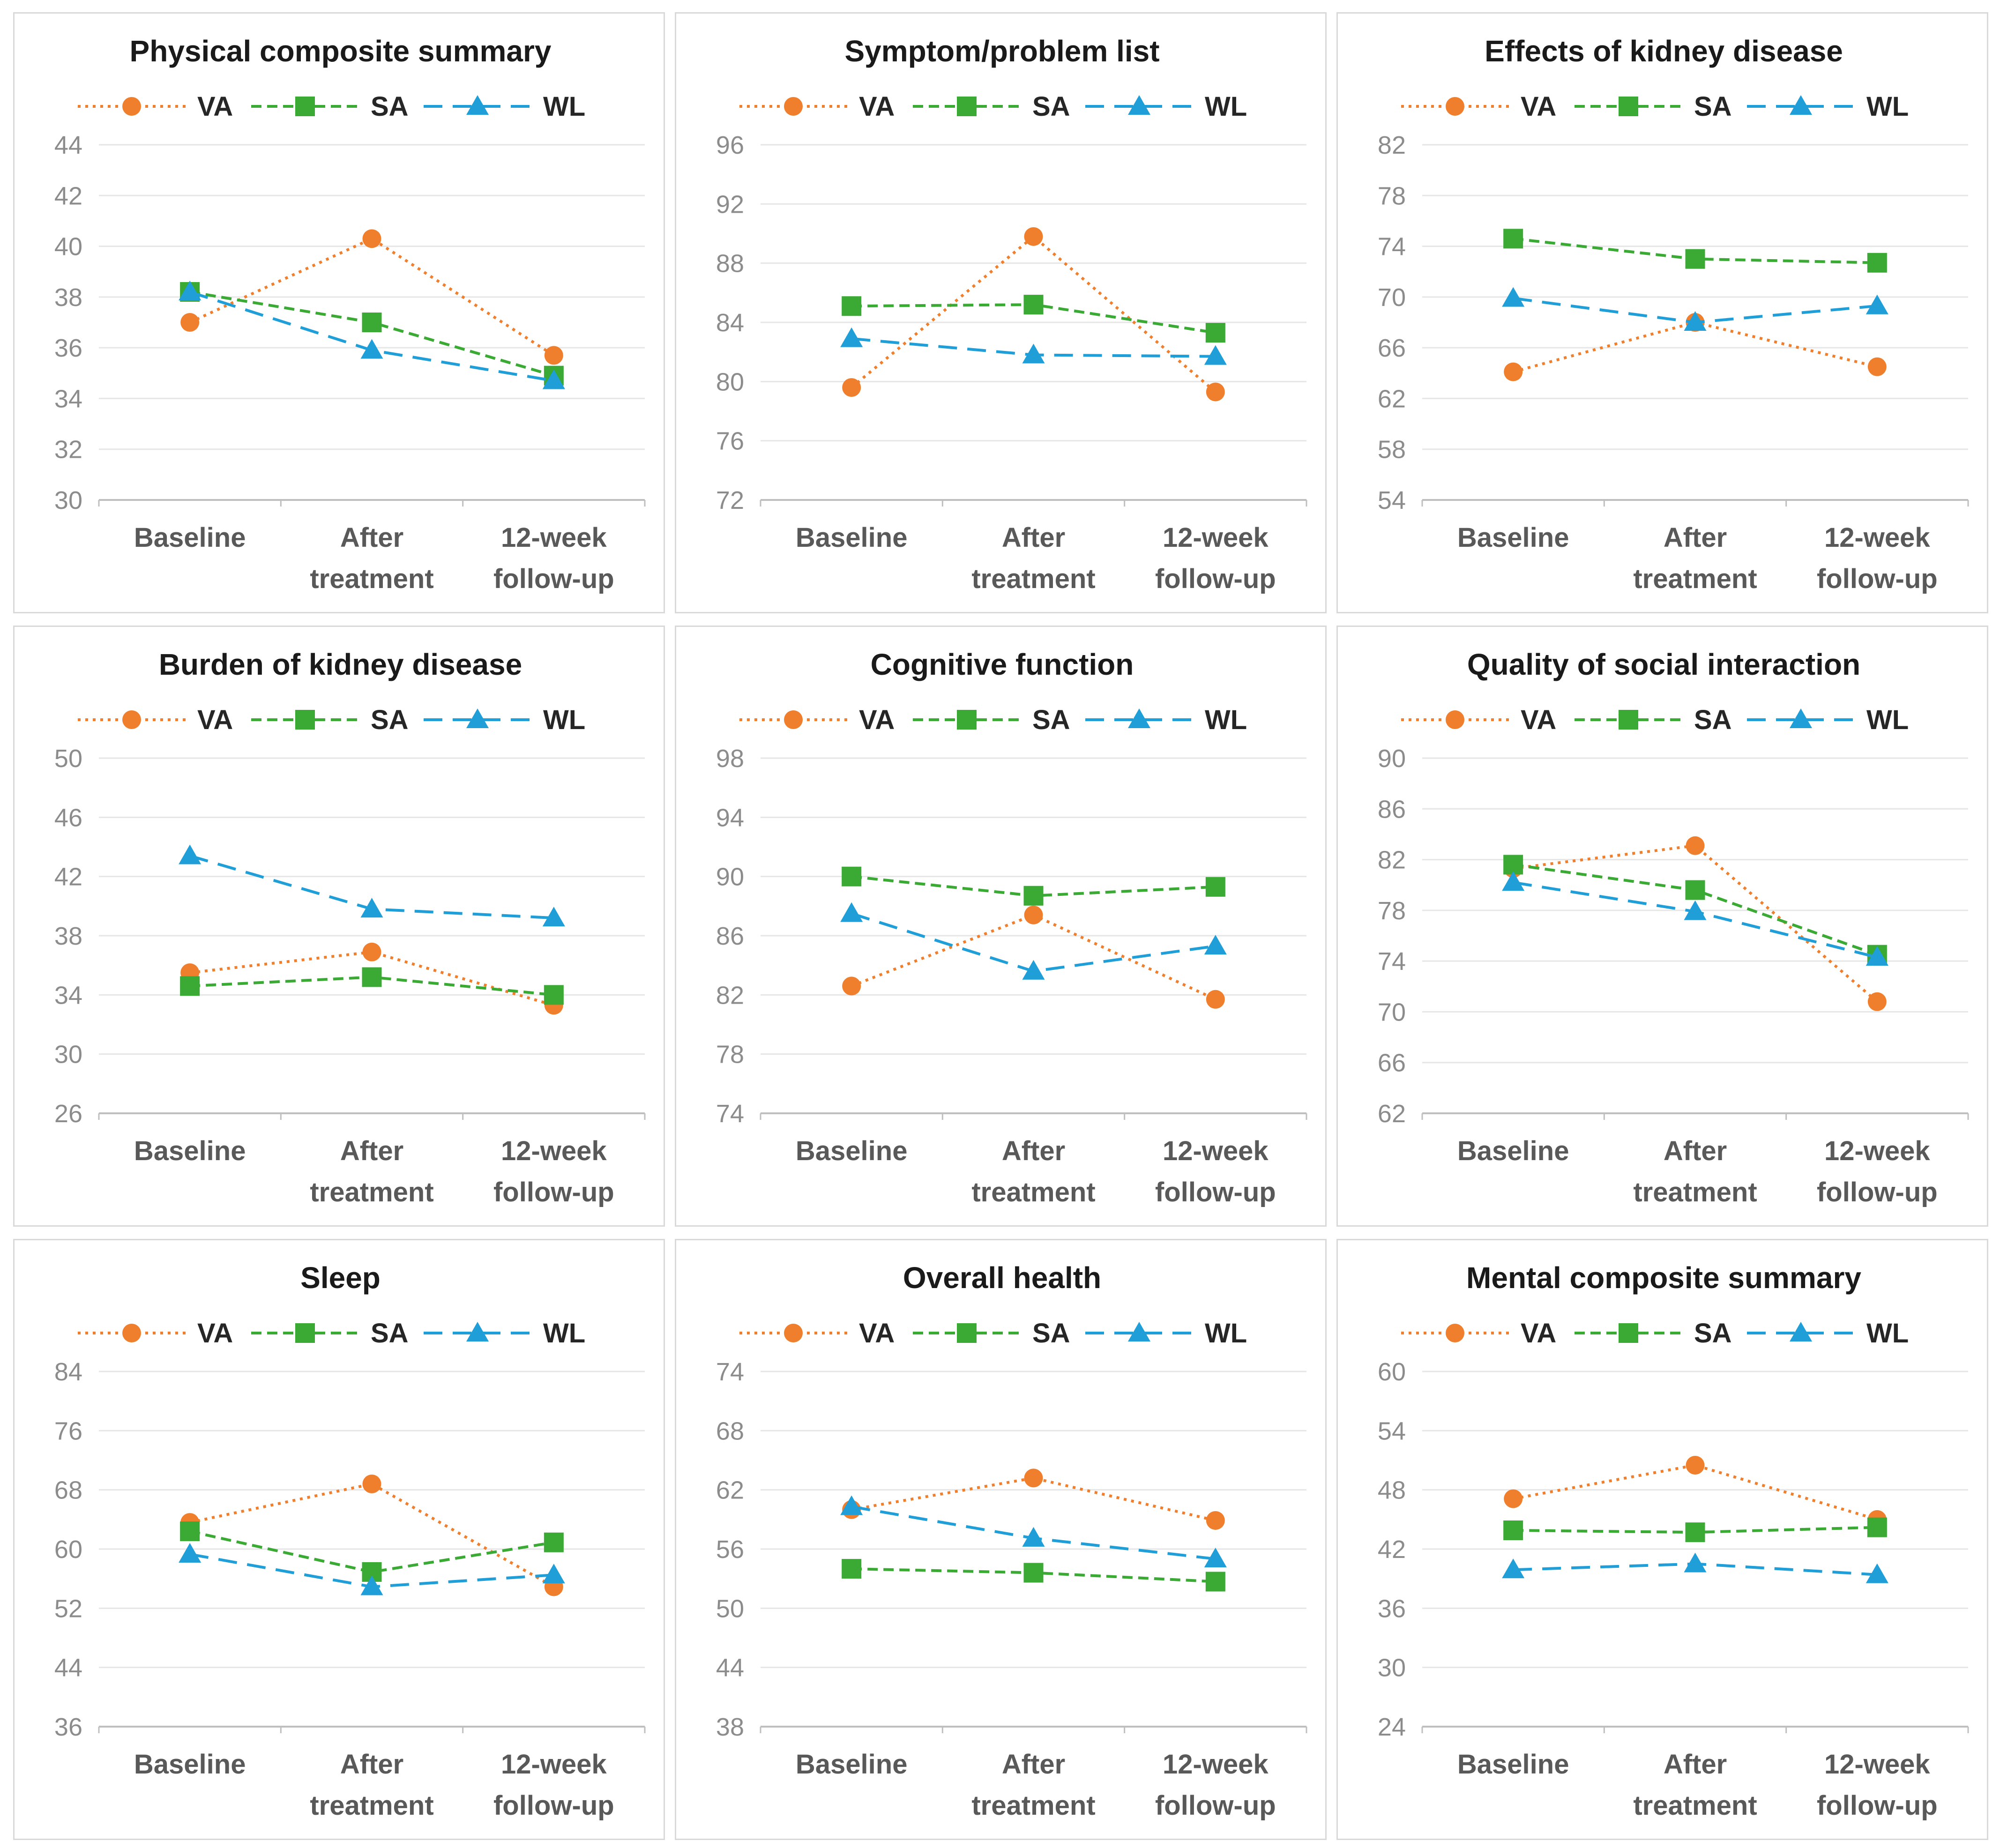 The width and height of the screenshot is (2000, 1848). I want to click on legend-label-sa: SA, so click(1713, 720).